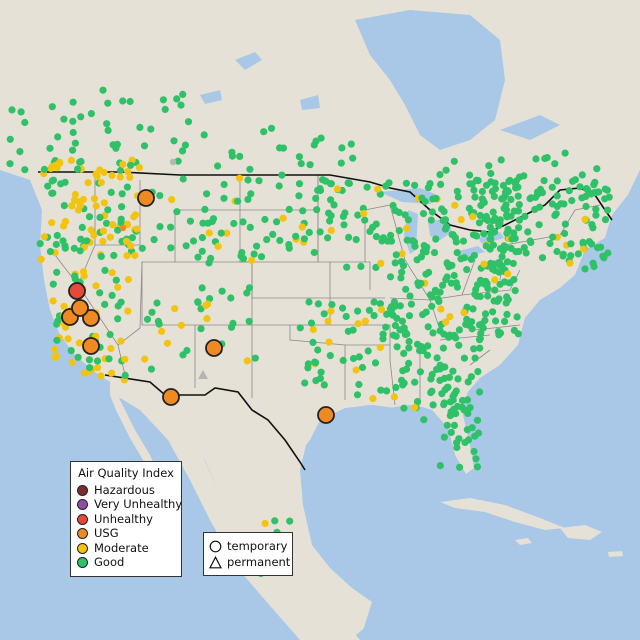 The image size is (640, 640). What do you see at coordinates (116, 490) in the screenshot?
I see `legend-item-hazardous: Hazardous` at bounding box center [116, 490].